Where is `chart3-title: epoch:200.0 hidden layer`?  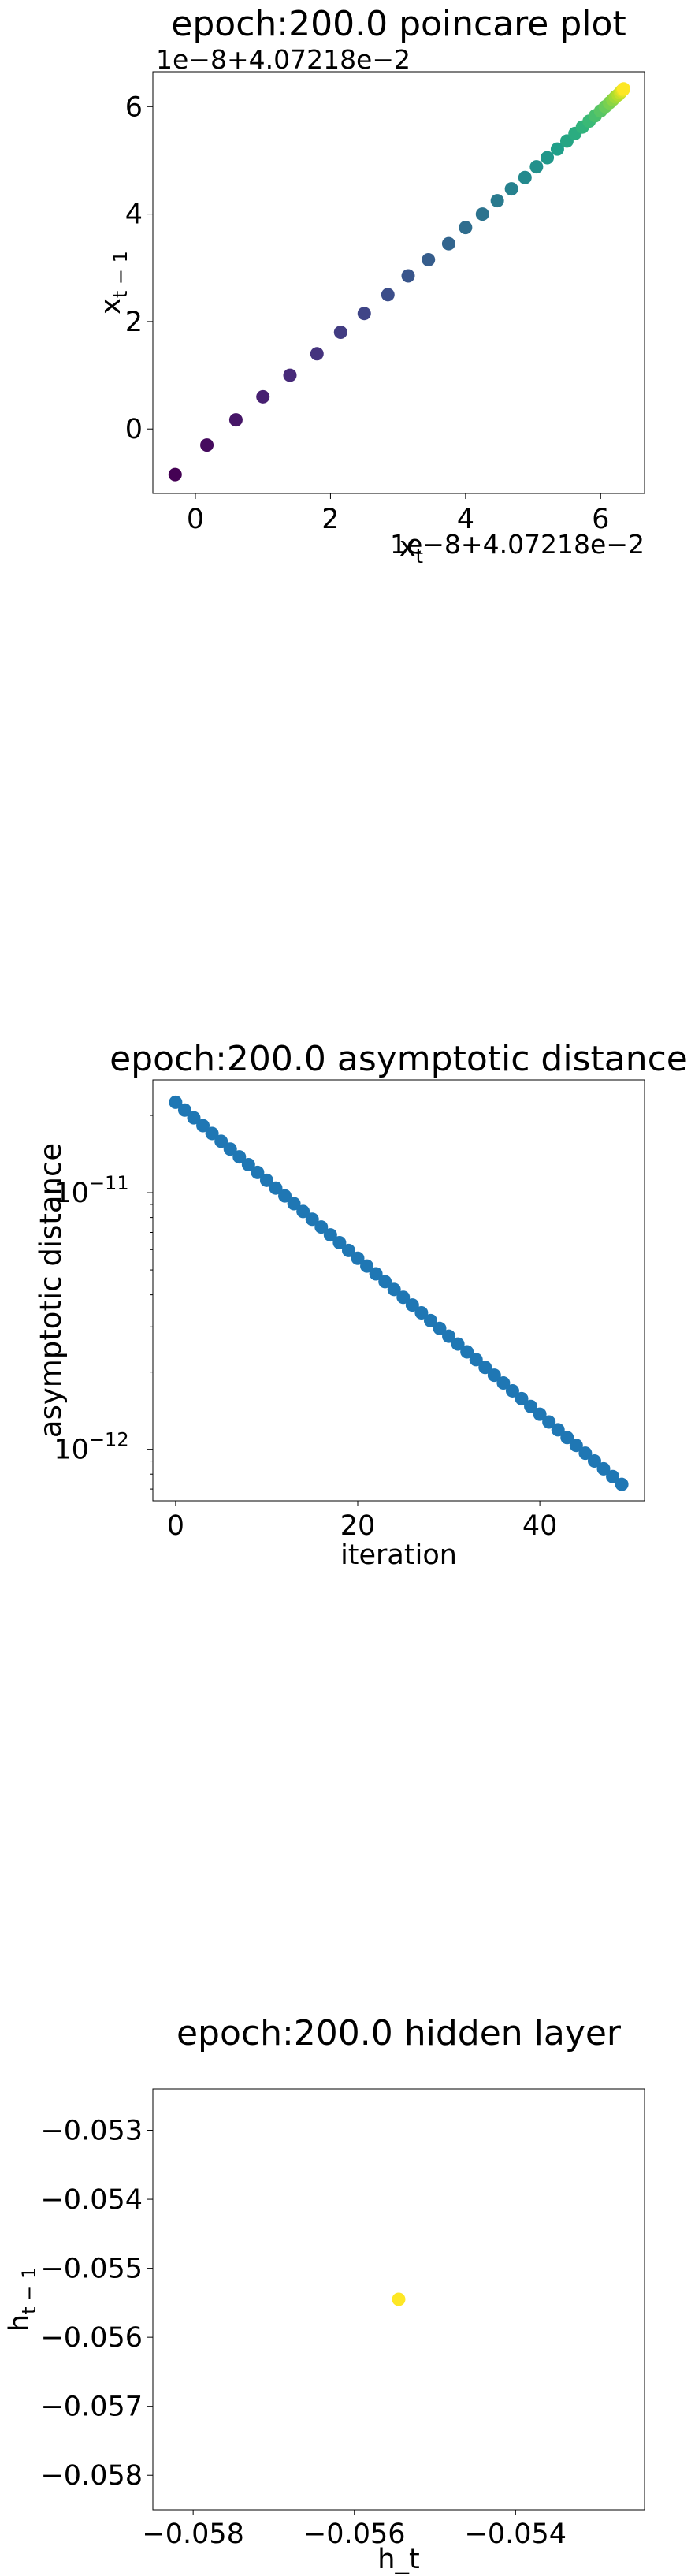 chart3-title: epoch:200.0 hidden layer is located at coordinates (399, 2033).